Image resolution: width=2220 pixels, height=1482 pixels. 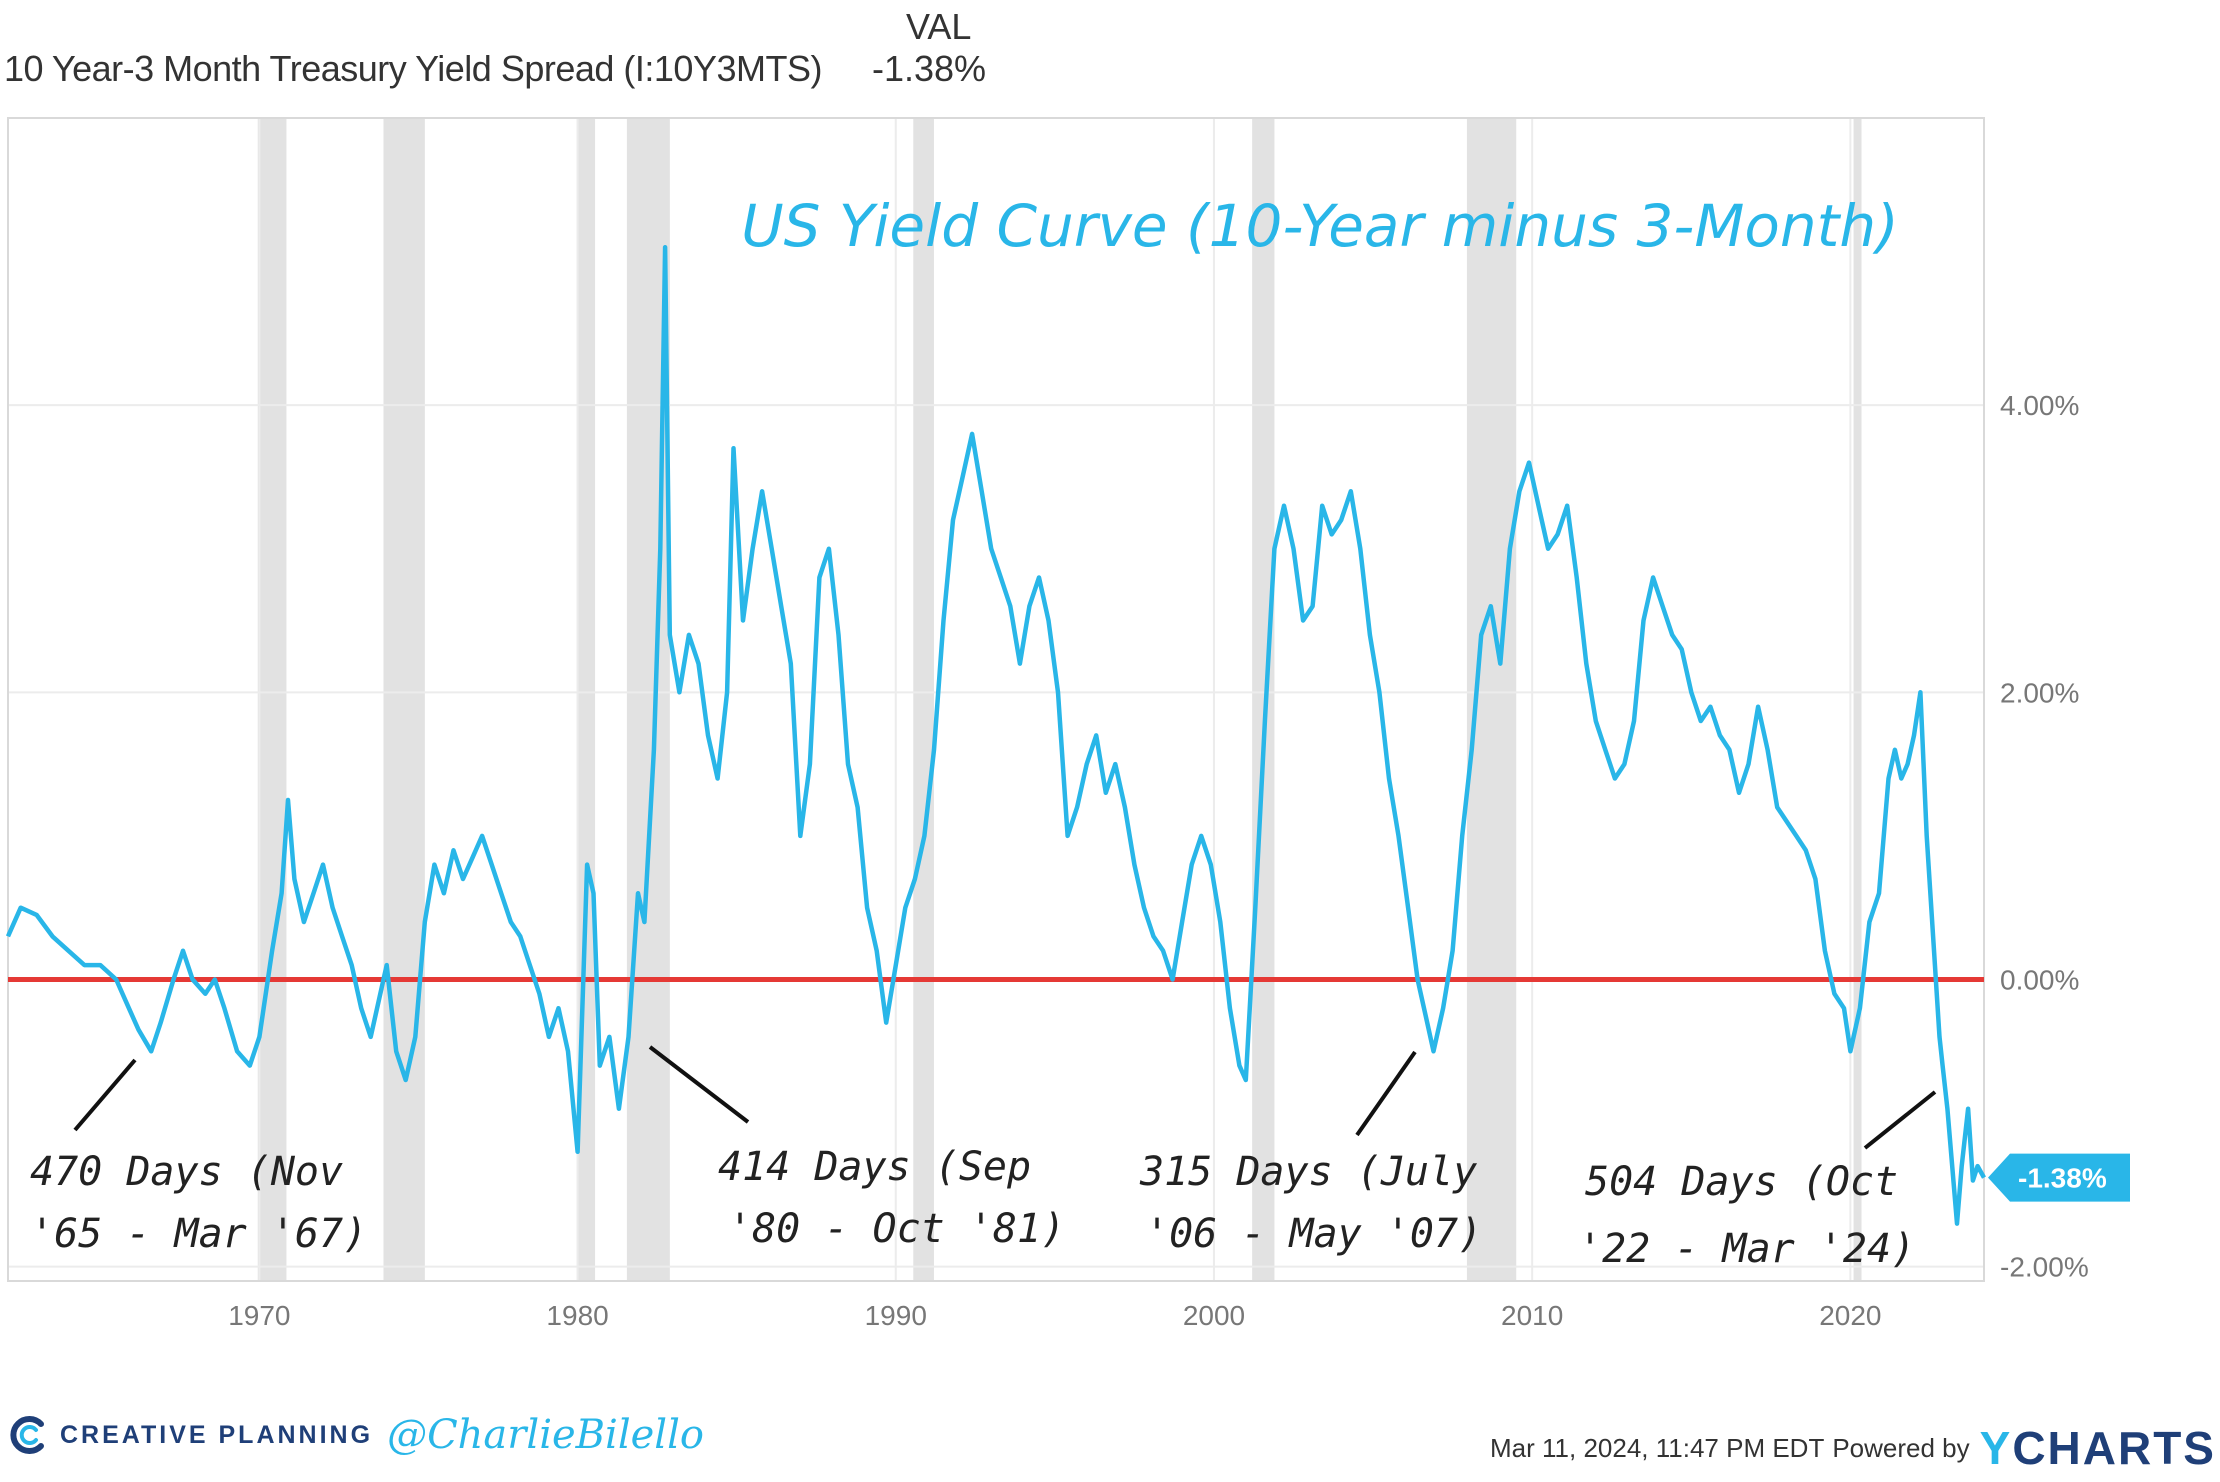 What do you see at coordinates (2039, 692) in the screenshot?
I see `y-tick-label-2: 2.00%` at bounding box center [2039, 692].